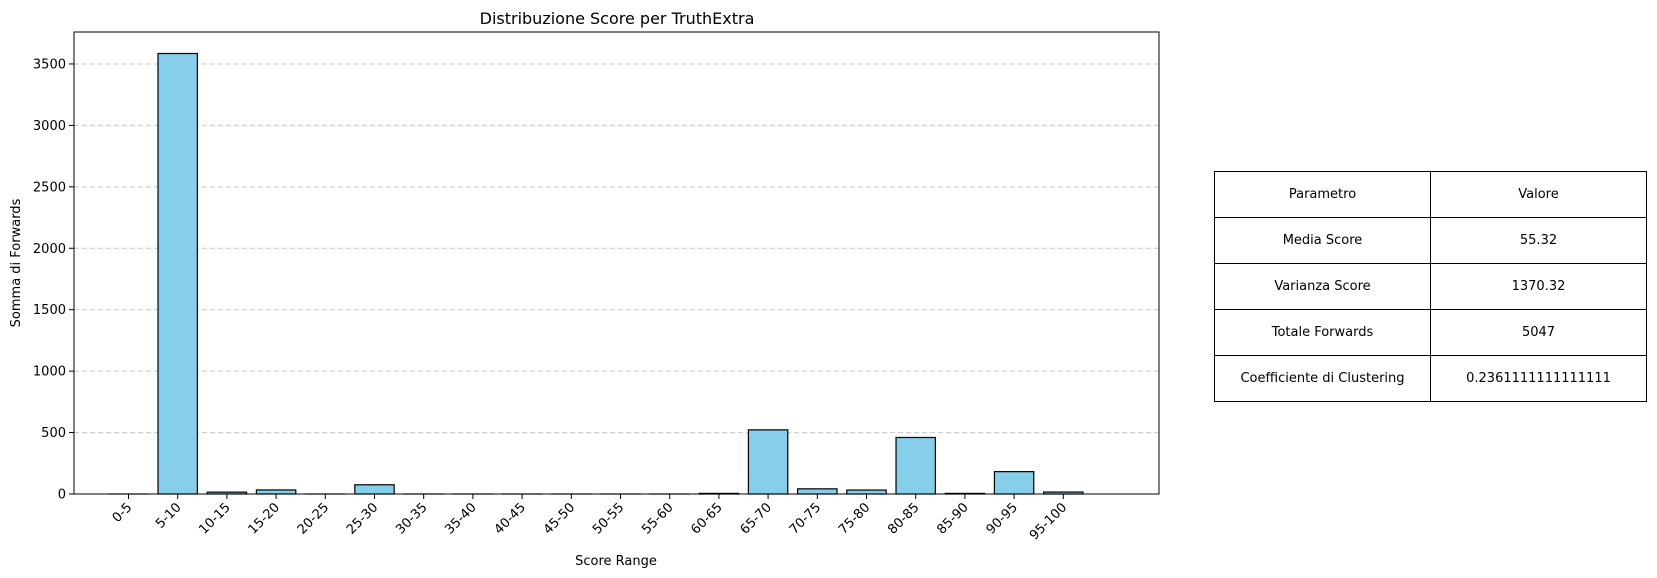 The height and width of the screenshot is (578, 1657). What do you see at coordinates (903, 518) in the screenshot?
I see `x-tick-label: 80-85` at bounding box center [903, 518].